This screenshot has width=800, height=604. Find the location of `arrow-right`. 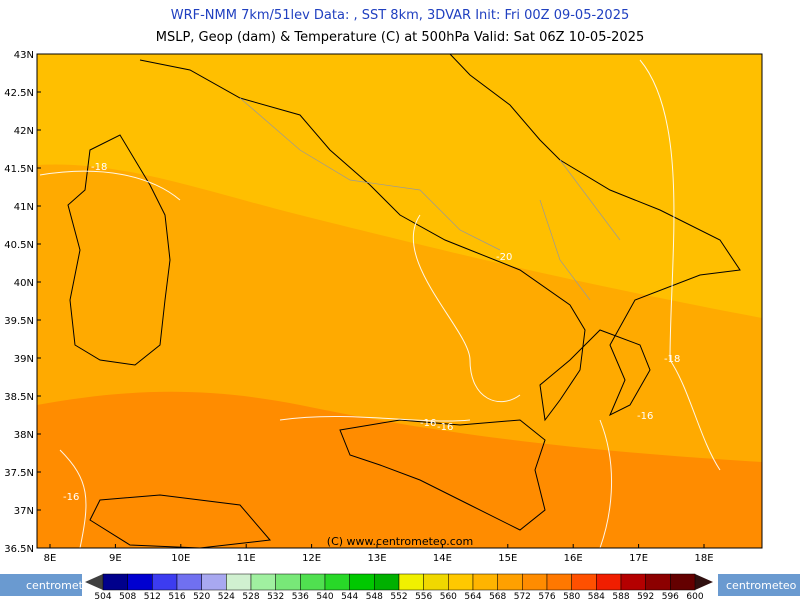

arrow-right is located at coordinates (704, 582).